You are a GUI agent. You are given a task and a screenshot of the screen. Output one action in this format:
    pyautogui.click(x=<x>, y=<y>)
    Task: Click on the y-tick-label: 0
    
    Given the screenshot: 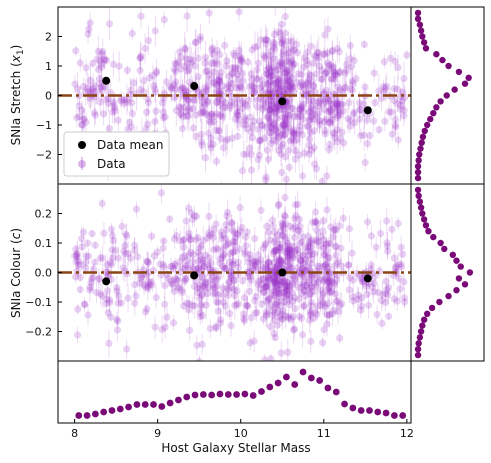 What is the action you would take?
    pyautogui.click(x=48, y=96)
    